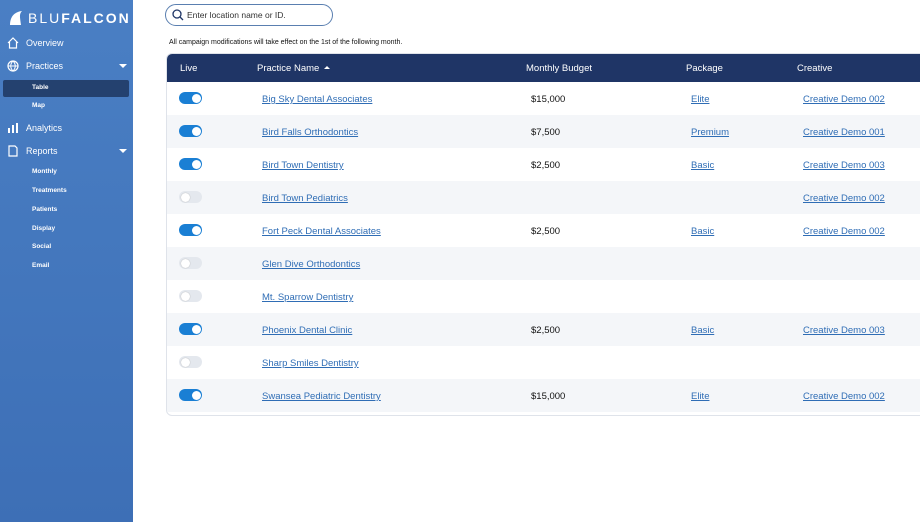  I want to click on nav-item: Reports, so click(42, 151).